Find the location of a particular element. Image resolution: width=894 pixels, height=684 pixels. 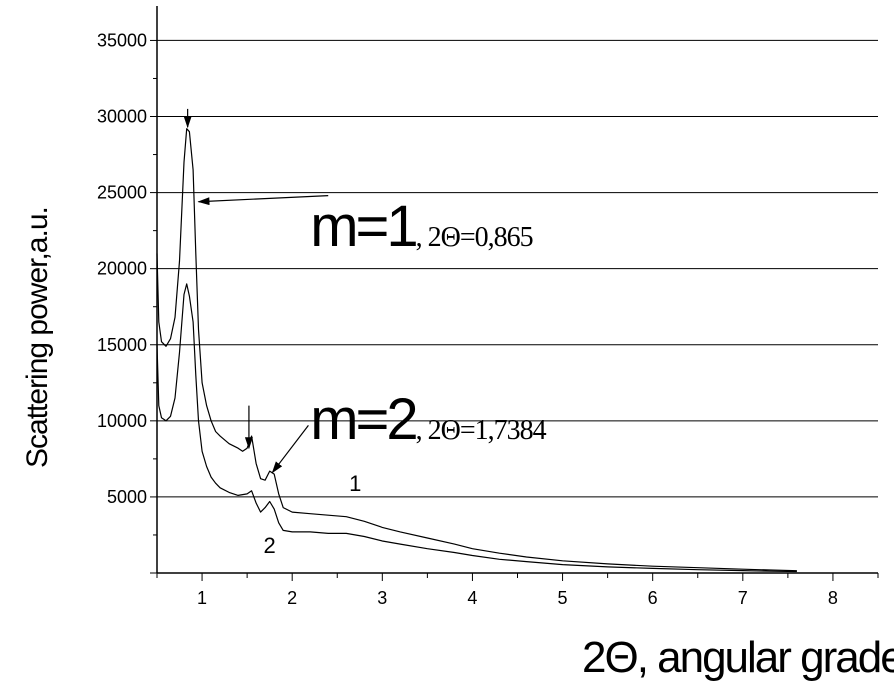

x-tick-label: 6 is located at coordinates (653, 598).